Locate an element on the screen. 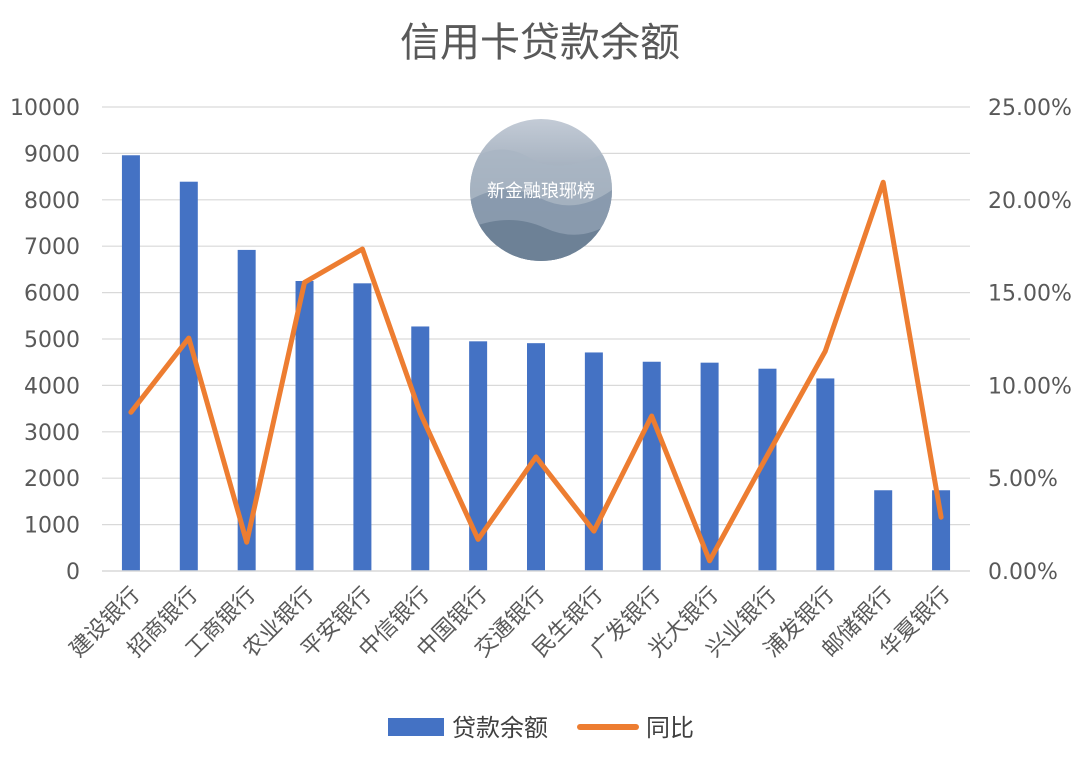 The image size is (1080, 758). left-tick-label: 0 is located at coordinates (73, 572).